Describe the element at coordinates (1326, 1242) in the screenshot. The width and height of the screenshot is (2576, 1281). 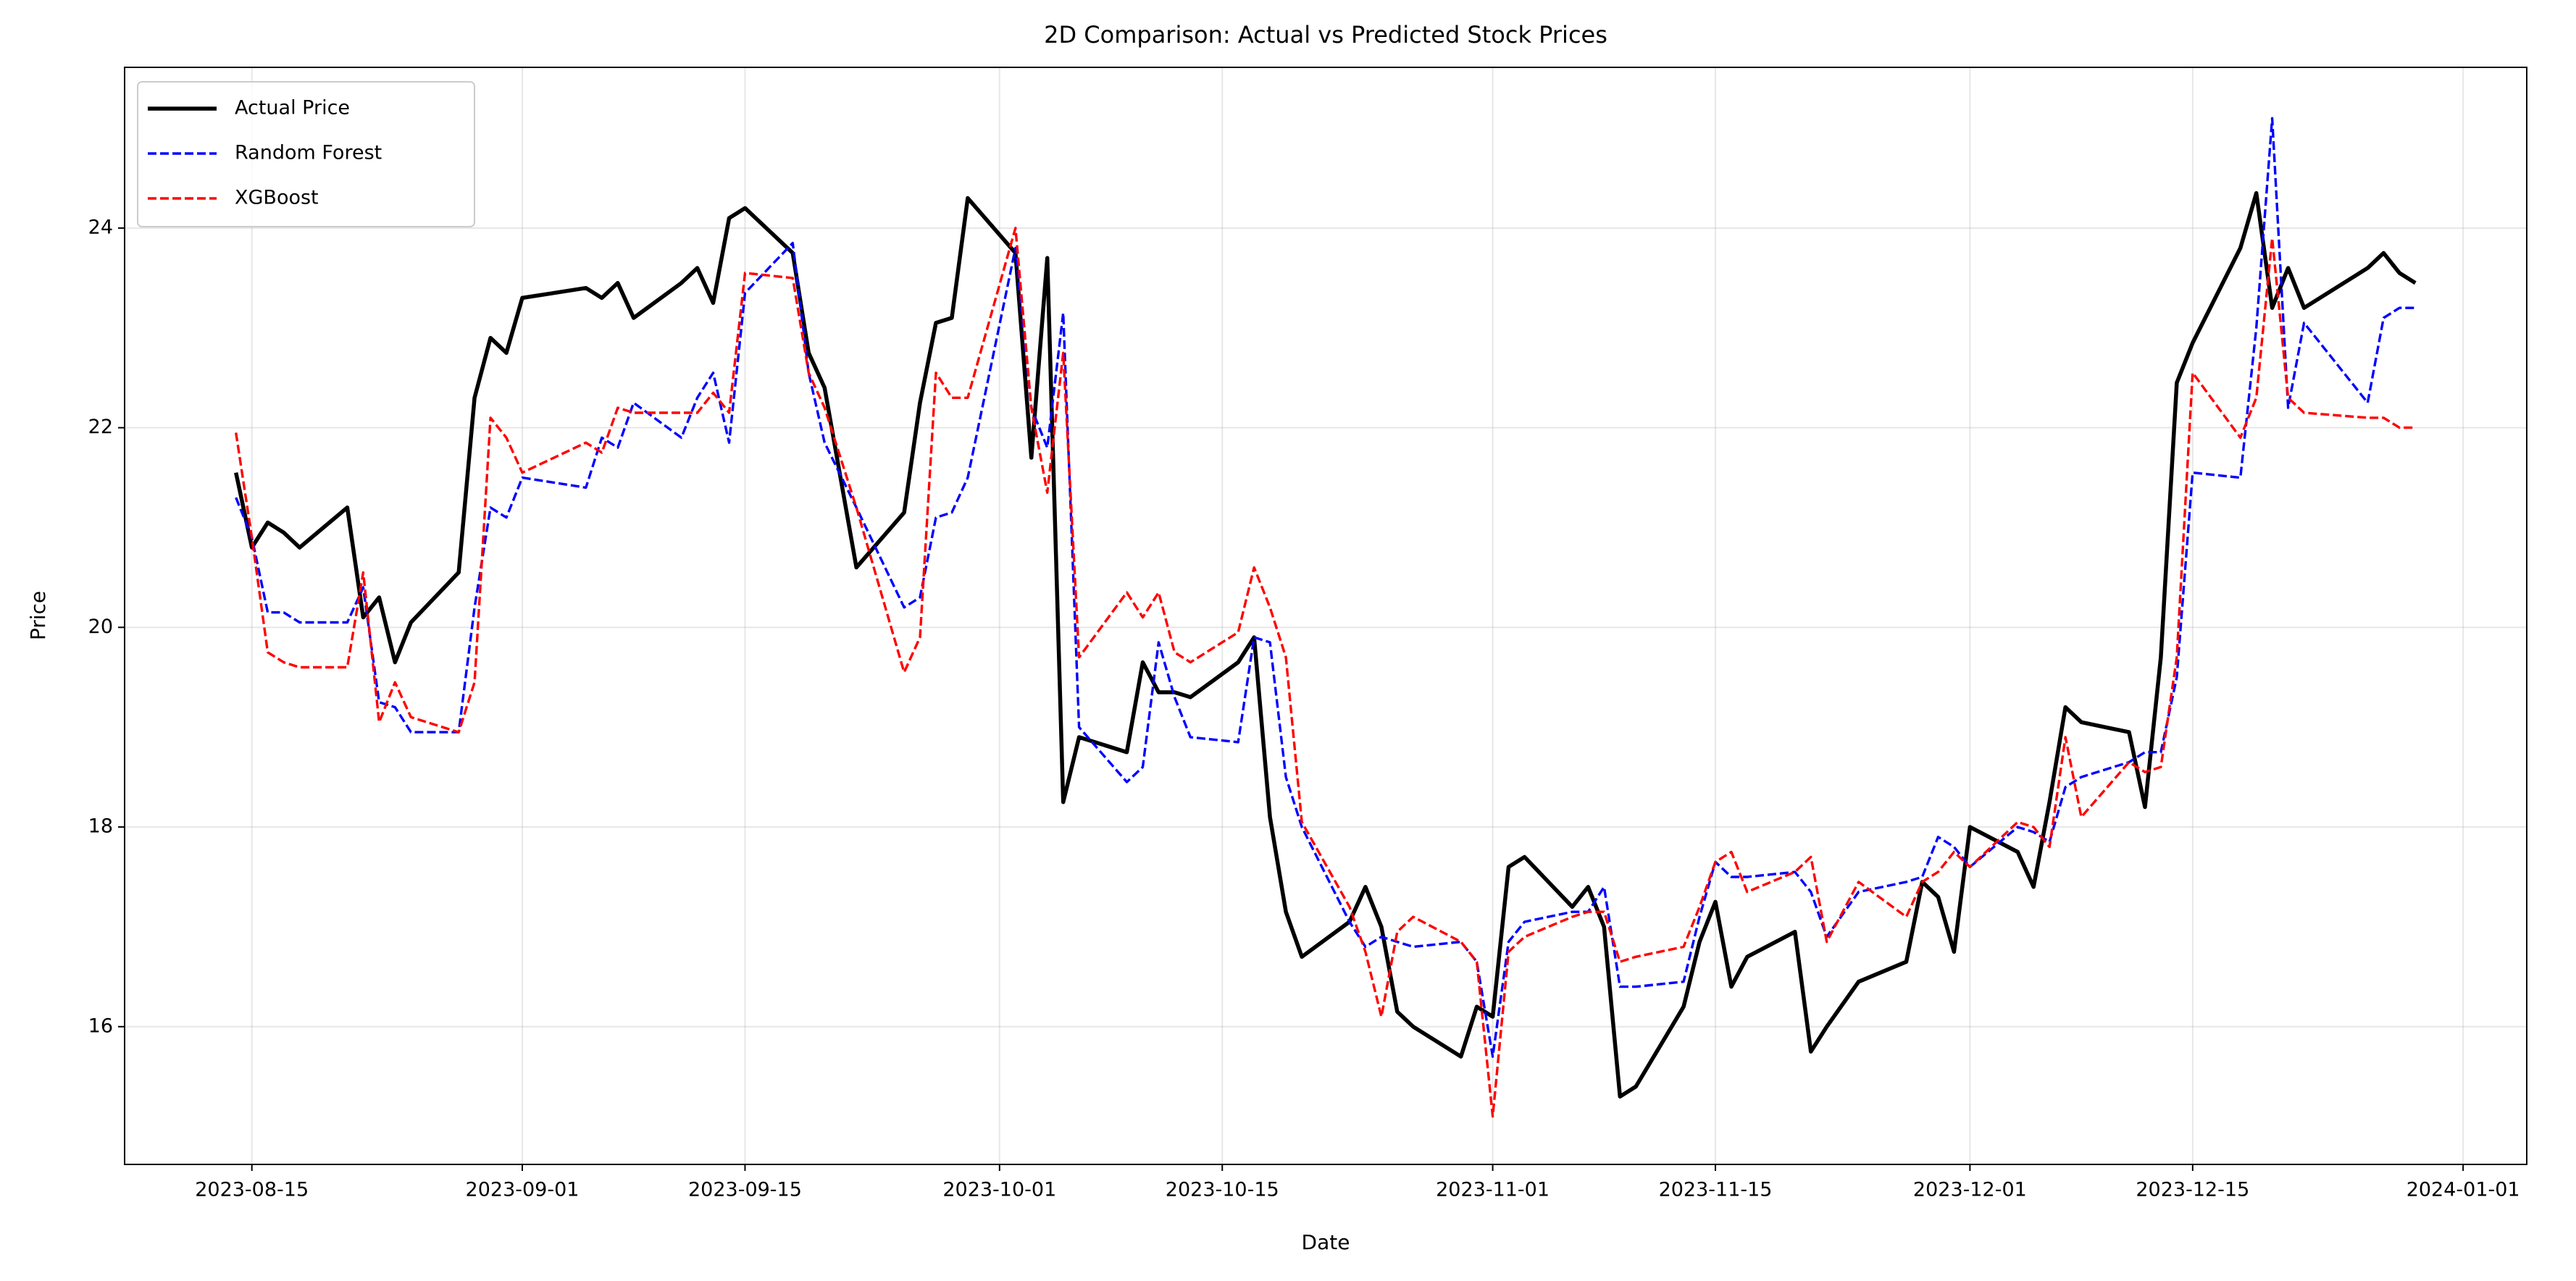
I see `x-axis-label: Date` at that location.